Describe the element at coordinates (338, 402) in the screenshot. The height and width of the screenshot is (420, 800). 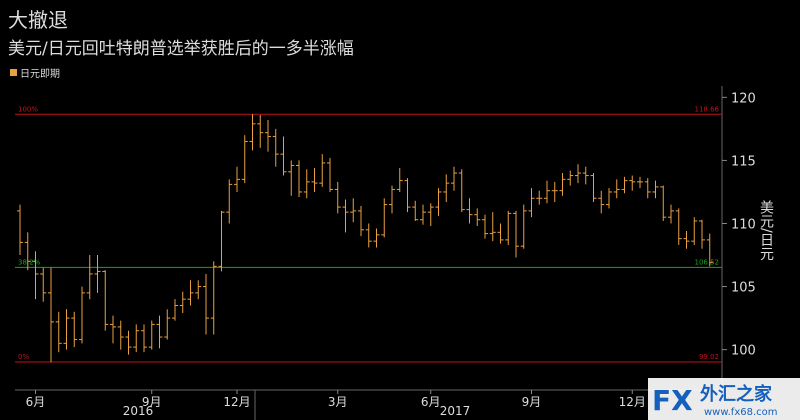
I see `x-tick-label: 3月` at that location.